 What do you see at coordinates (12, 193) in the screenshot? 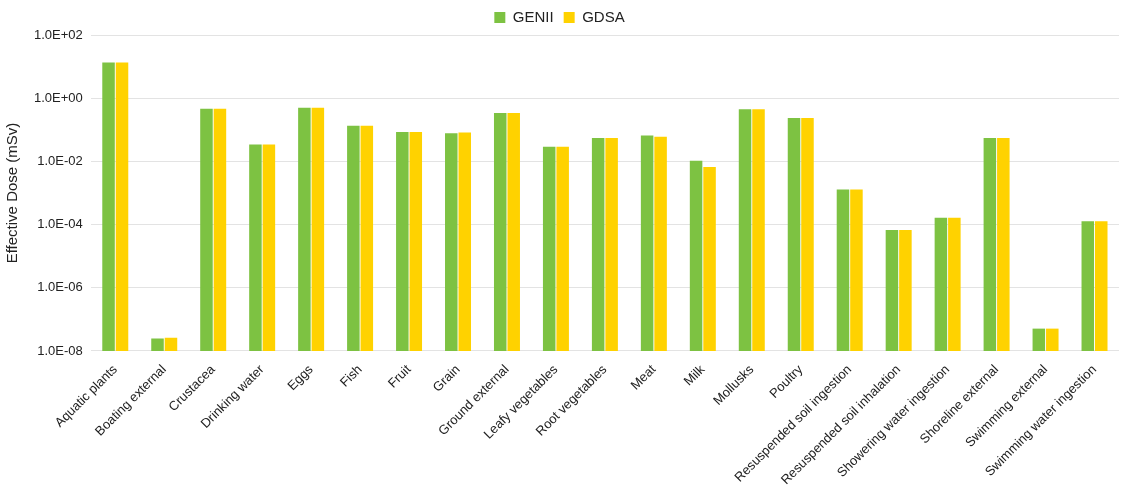
I see `y-axis-title: Effective Dose (mSv)` at bounding box center [12, 193].